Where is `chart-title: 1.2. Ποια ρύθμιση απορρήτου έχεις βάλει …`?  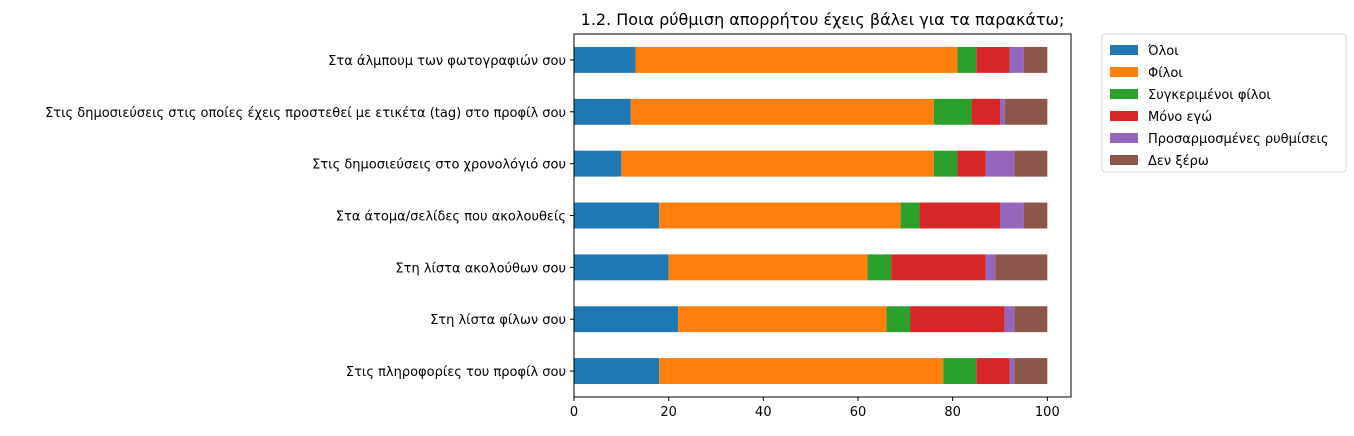
chart-title: 1.2. Ποια ρύθμιση απορρήτου έχεις βάλει … is located at coordinates (823, 19).